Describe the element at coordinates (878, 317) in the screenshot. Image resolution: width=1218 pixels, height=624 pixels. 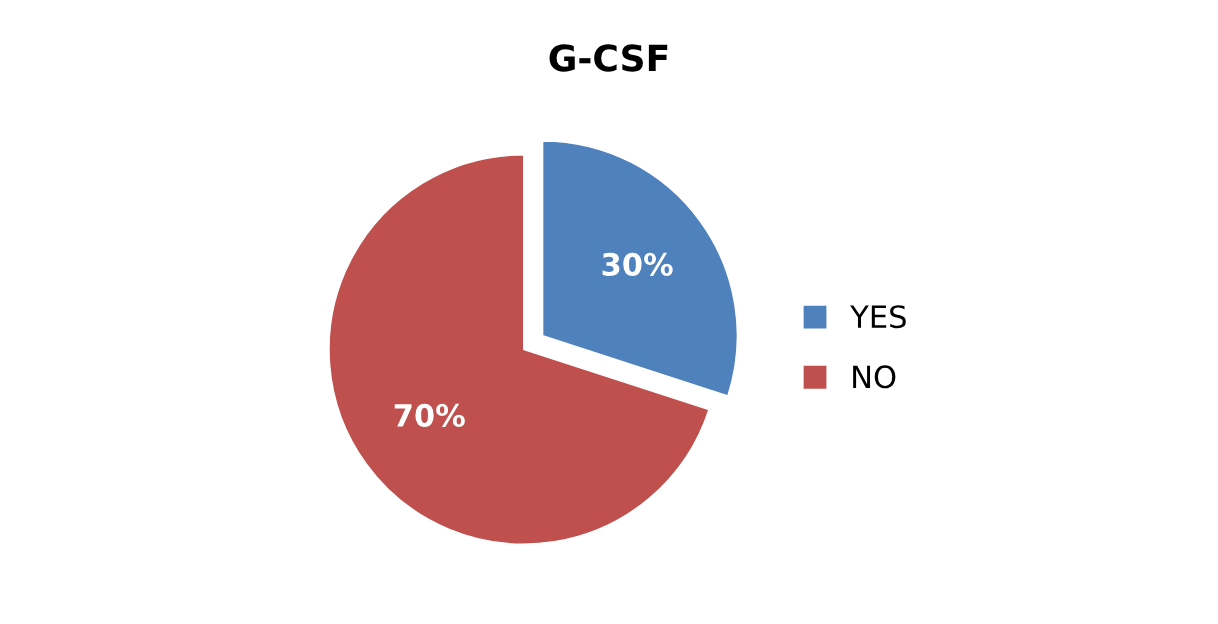
I see `legend-label: YES` at that location.